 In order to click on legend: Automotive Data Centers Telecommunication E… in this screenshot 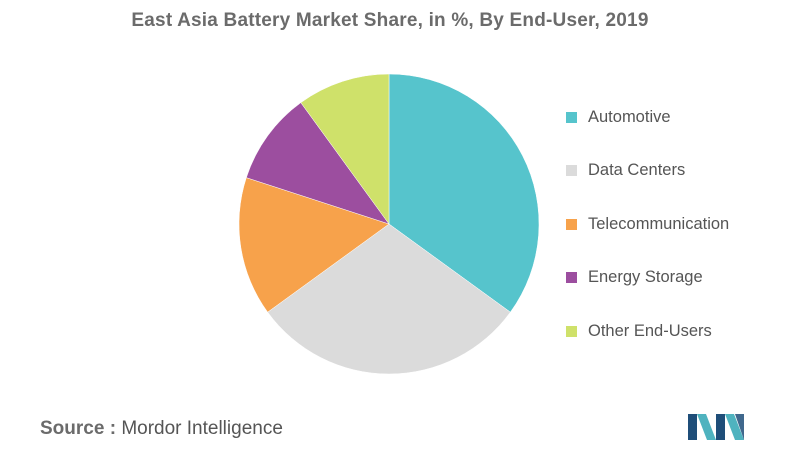, I will do `click(647, 238)`.